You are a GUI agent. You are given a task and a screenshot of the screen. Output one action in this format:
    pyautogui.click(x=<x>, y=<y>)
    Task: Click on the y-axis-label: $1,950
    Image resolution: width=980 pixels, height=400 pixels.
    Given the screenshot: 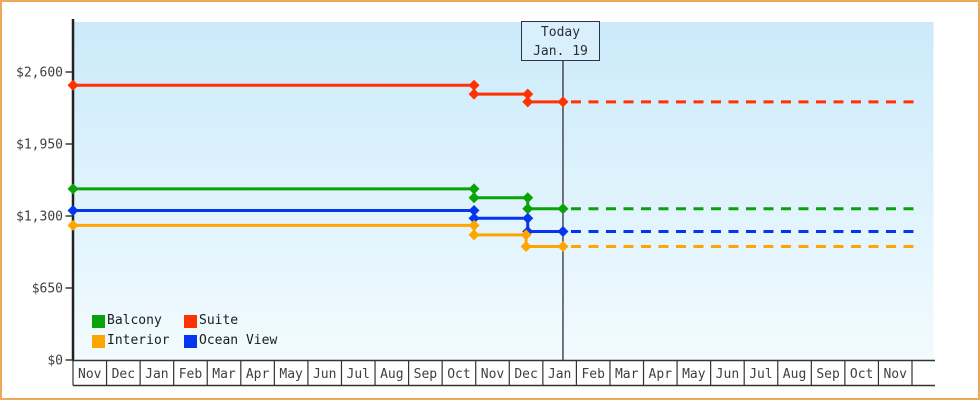 What is the action you would take?
    pyautogui.click(x=39, y=145)
    